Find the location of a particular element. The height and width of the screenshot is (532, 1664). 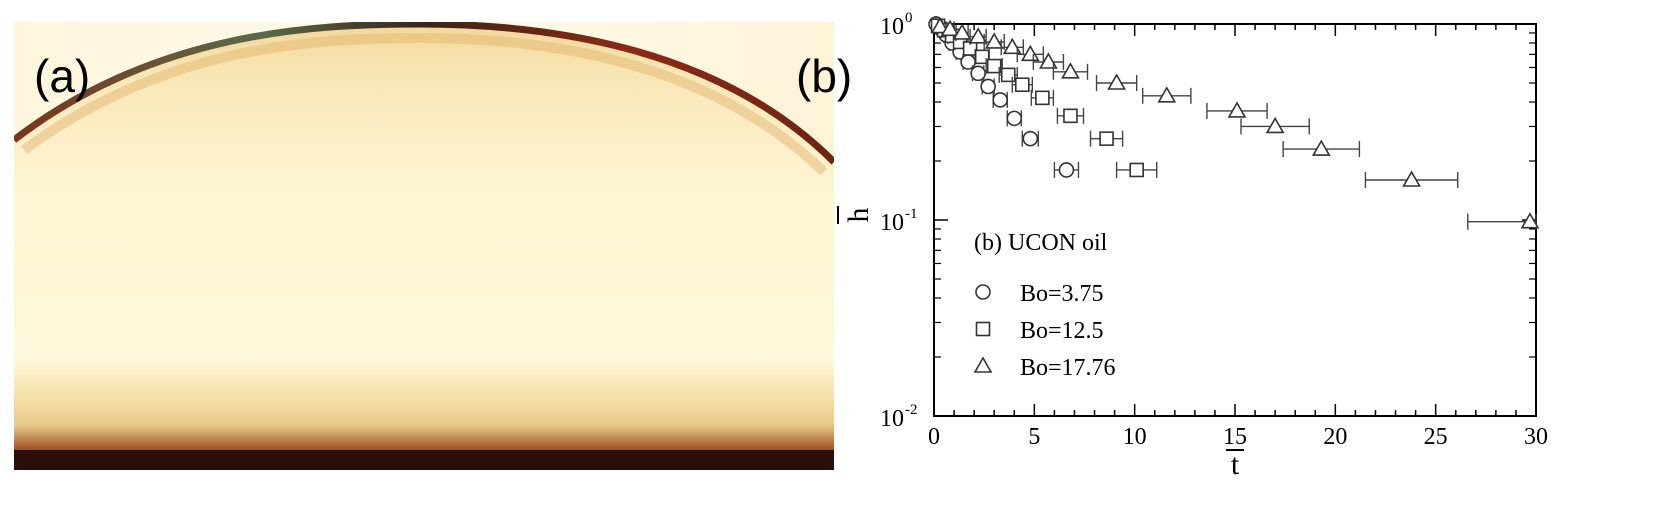

y-axis-label: h is located at coordinates (858, 215).